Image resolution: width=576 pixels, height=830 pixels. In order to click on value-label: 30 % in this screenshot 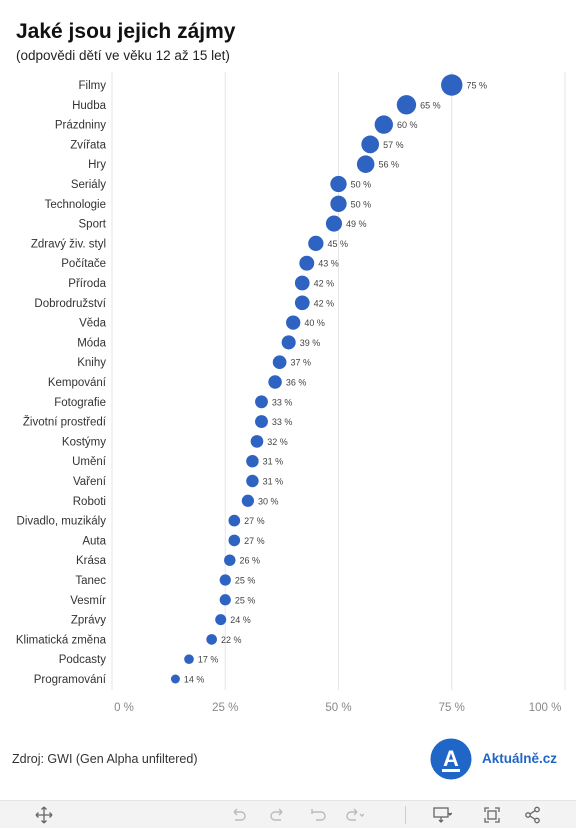, I will do `click(268, 501)`.